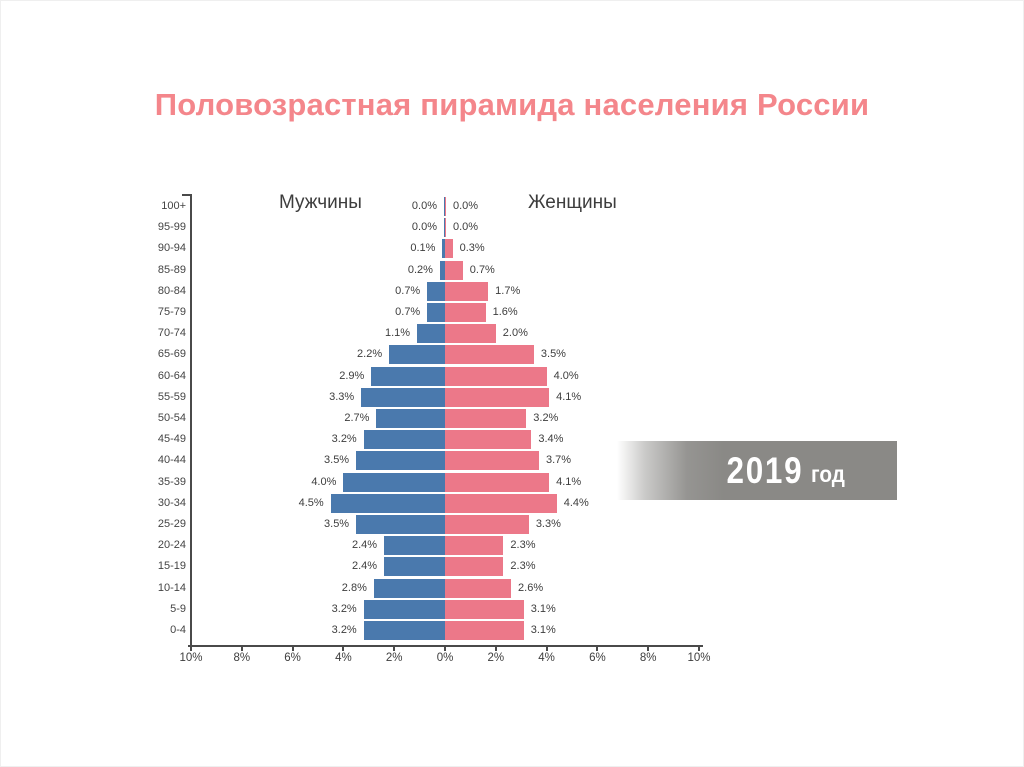  Describe the element at coordinates (171, 439) in the screenshot. I see `age-group-label: 45-49` at that location.